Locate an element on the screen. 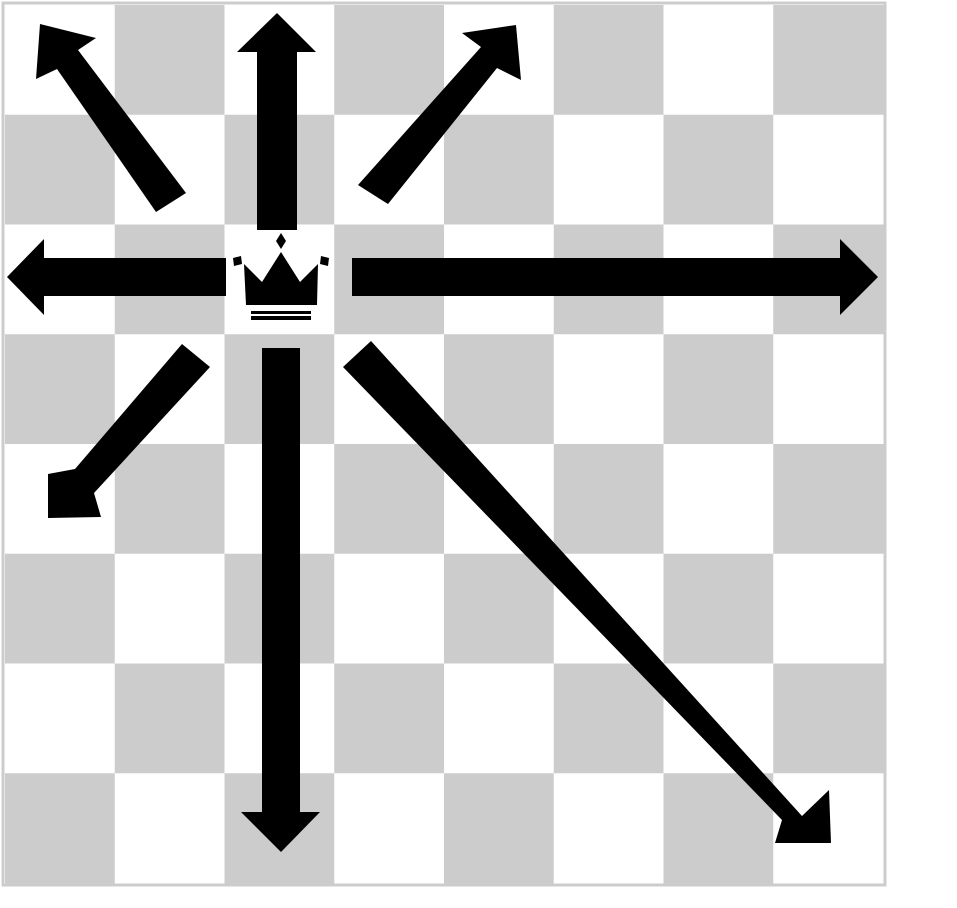  move-arrow-down is located at coordinates (280, 600).